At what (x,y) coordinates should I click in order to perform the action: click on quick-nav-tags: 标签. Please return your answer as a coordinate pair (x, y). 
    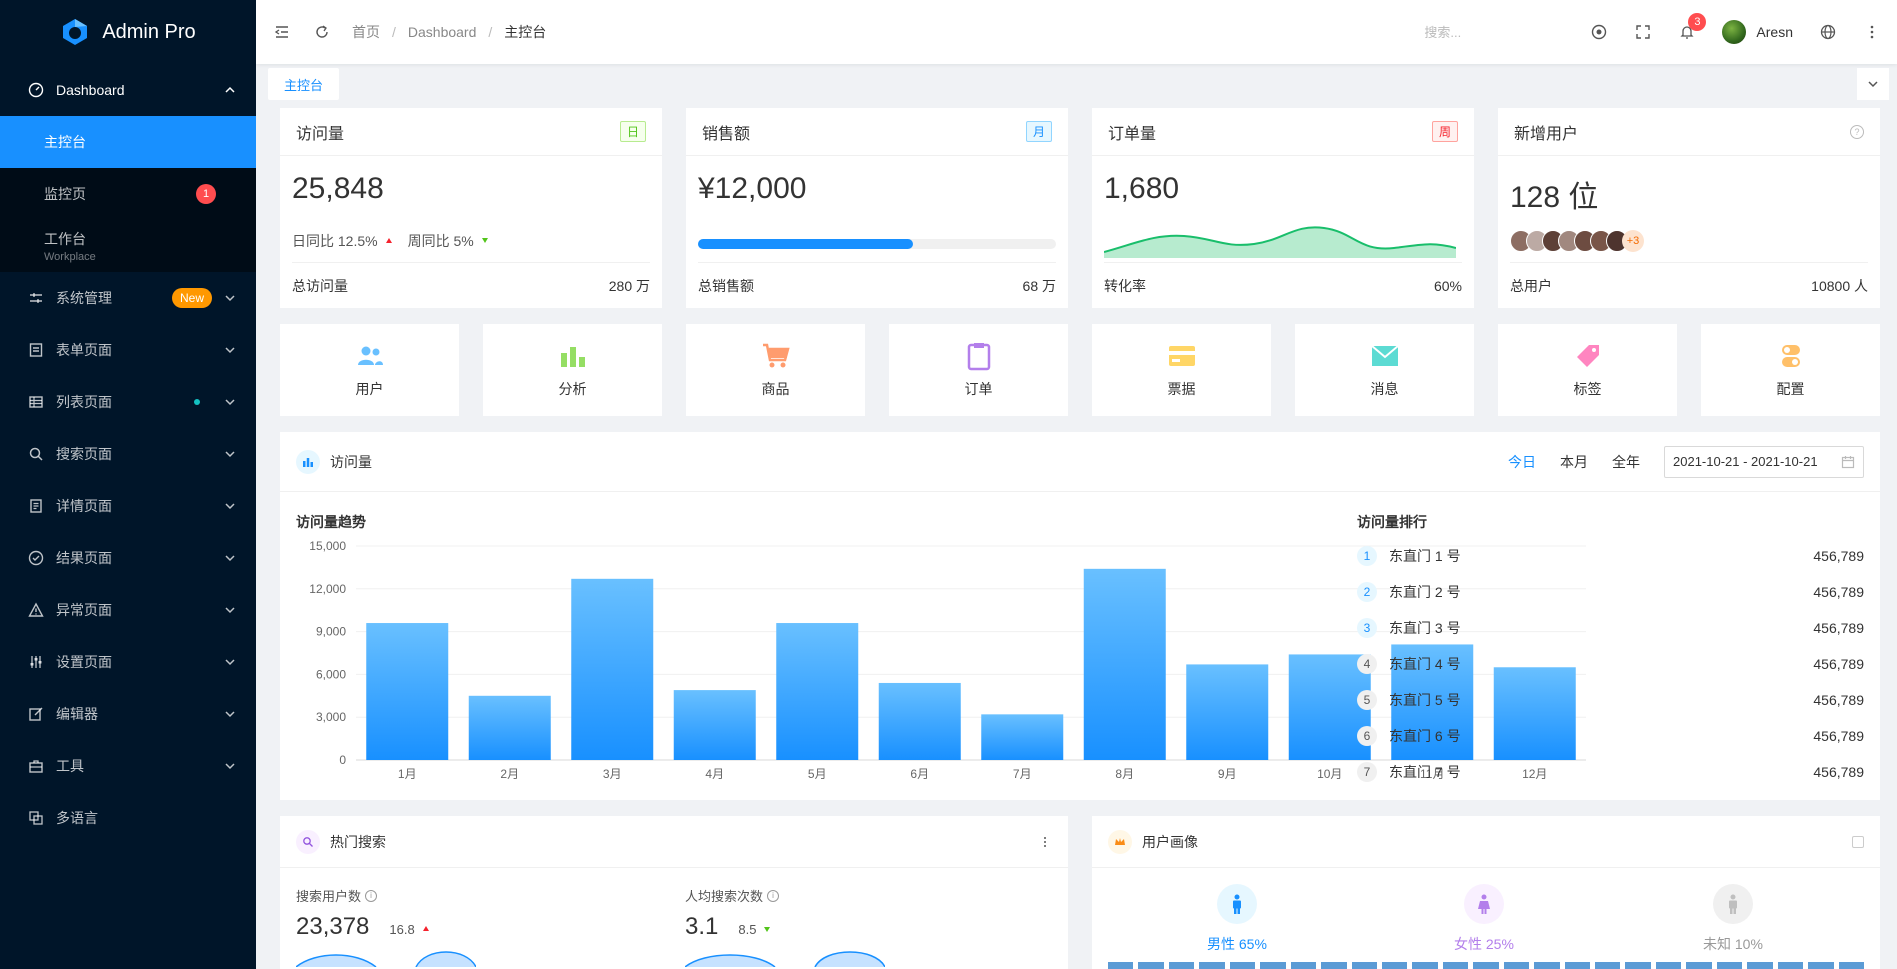
    Looking at the image, I should click on (1587, 370).